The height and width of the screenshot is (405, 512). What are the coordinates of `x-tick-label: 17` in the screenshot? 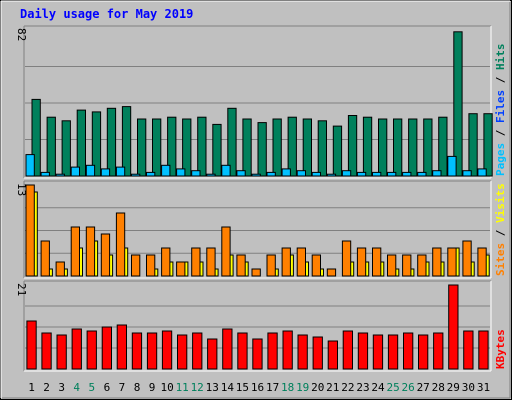 It's located at (272, 387).